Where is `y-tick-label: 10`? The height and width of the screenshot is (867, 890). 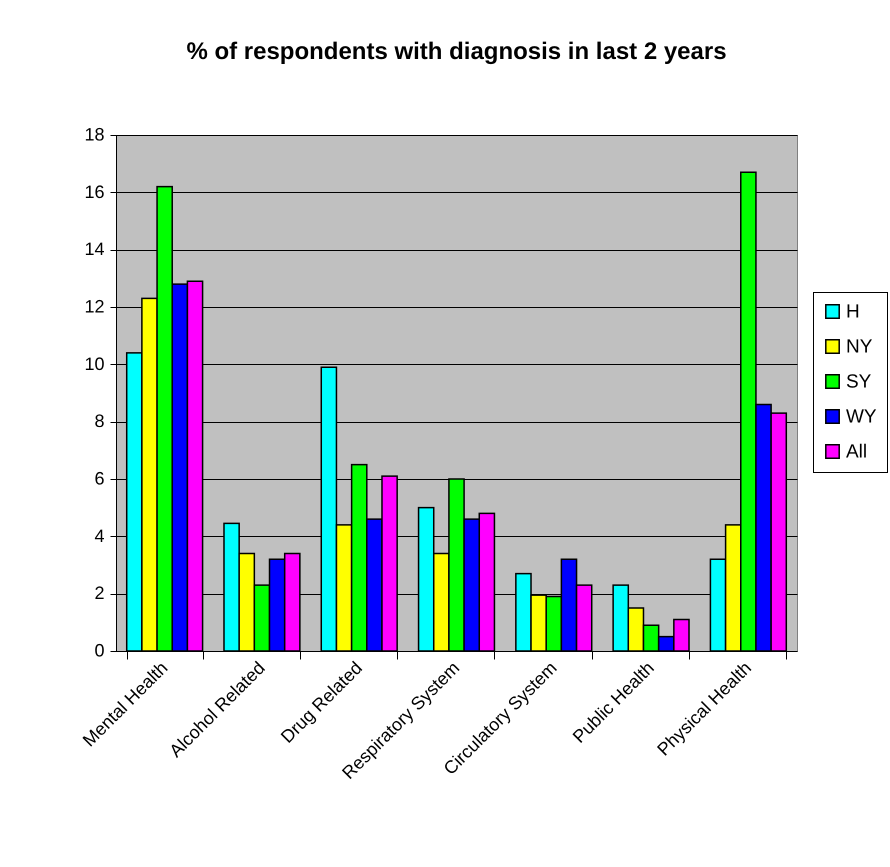 y-tick-label: 10 is located at coordinates (94, 364).